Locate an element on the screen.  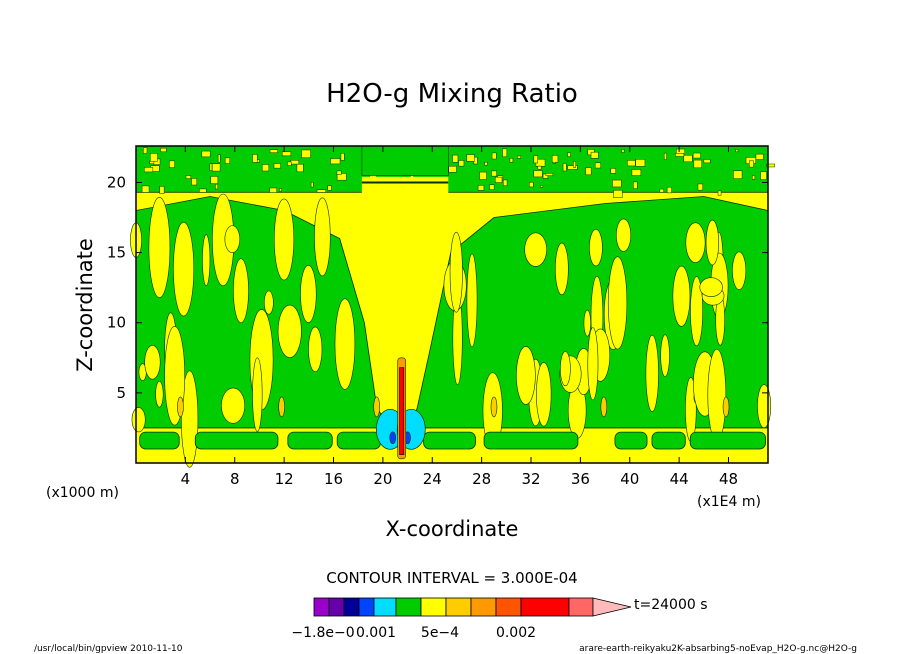
footer-left: /usr/local/bin/gpview 2010-11-10 is located at coordinates (108, 649).